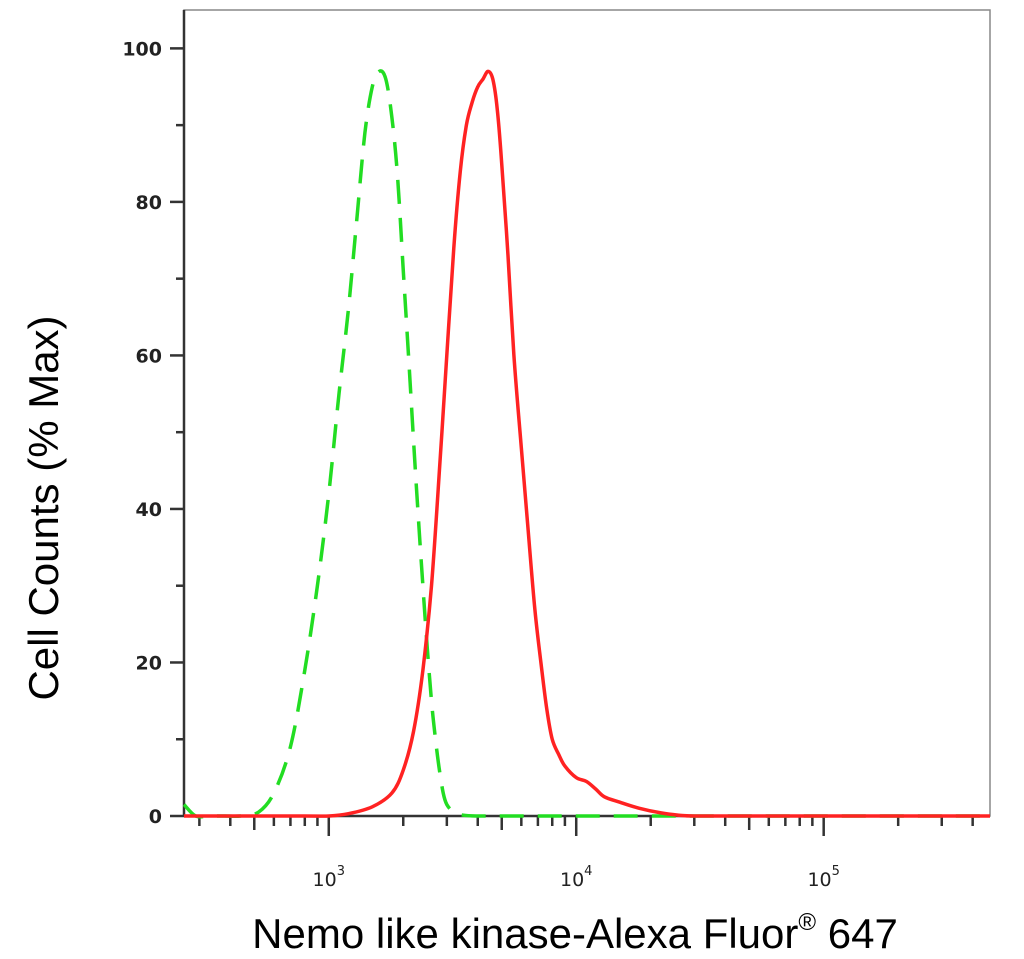  What do you see at coordinates (576, 877) in the screenshot?
I see `x-tick-label: 10⁴` at bounding box center [576, 877].